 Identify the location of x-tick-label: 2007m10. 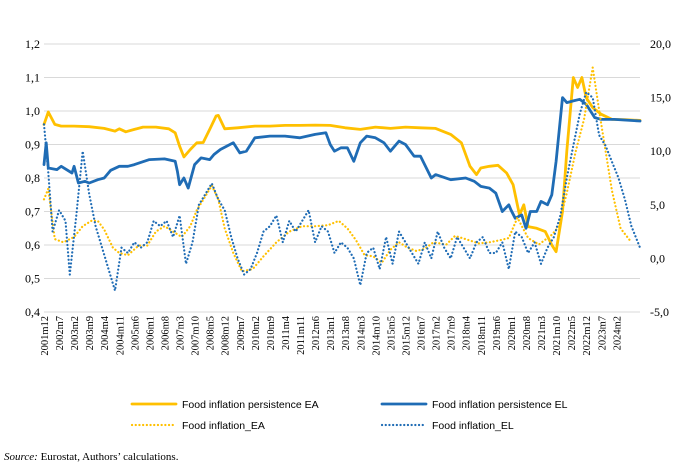
(196, 336).